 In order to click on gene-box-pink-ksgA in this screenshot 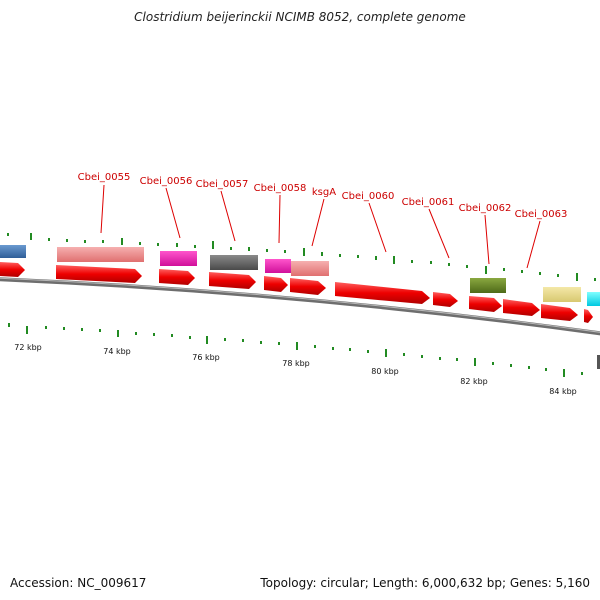, I will do `click(310, 268)`.